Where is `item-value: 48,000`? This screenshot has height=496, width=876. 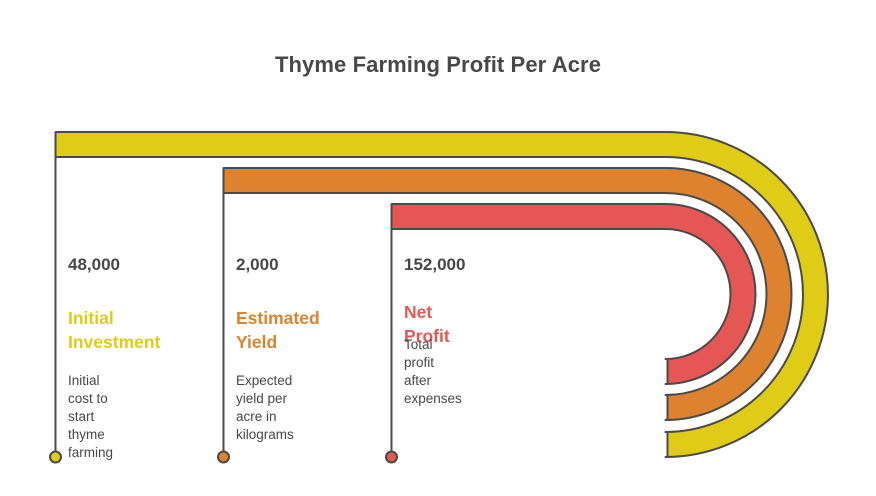 item-value: 48,000 is located at coordinates (94, 264).